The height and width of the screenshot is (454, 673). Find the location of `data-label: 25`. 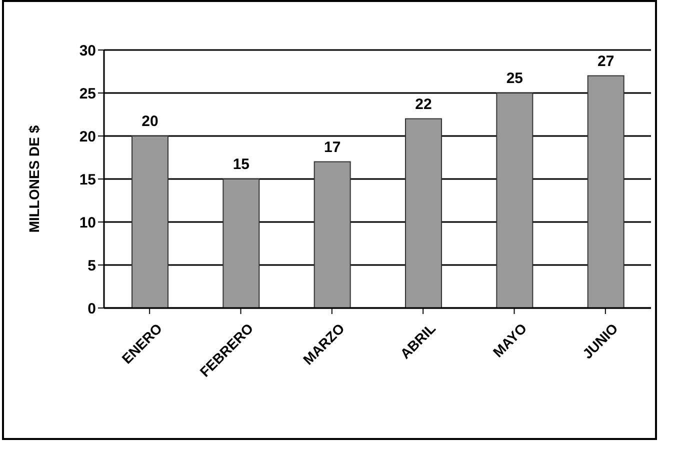

data-label: 25 is located at coordinates (515, 78).